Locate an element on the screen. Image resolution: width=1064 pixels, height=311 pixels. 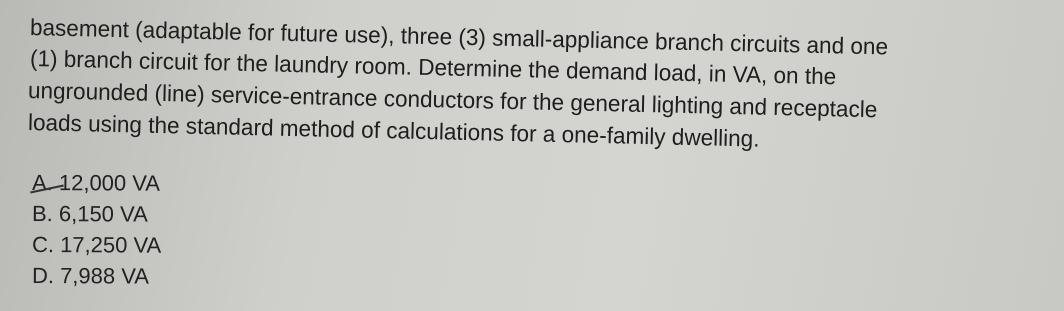
answer-option: A. 12,000 VA is located at coordinates (96, 183).